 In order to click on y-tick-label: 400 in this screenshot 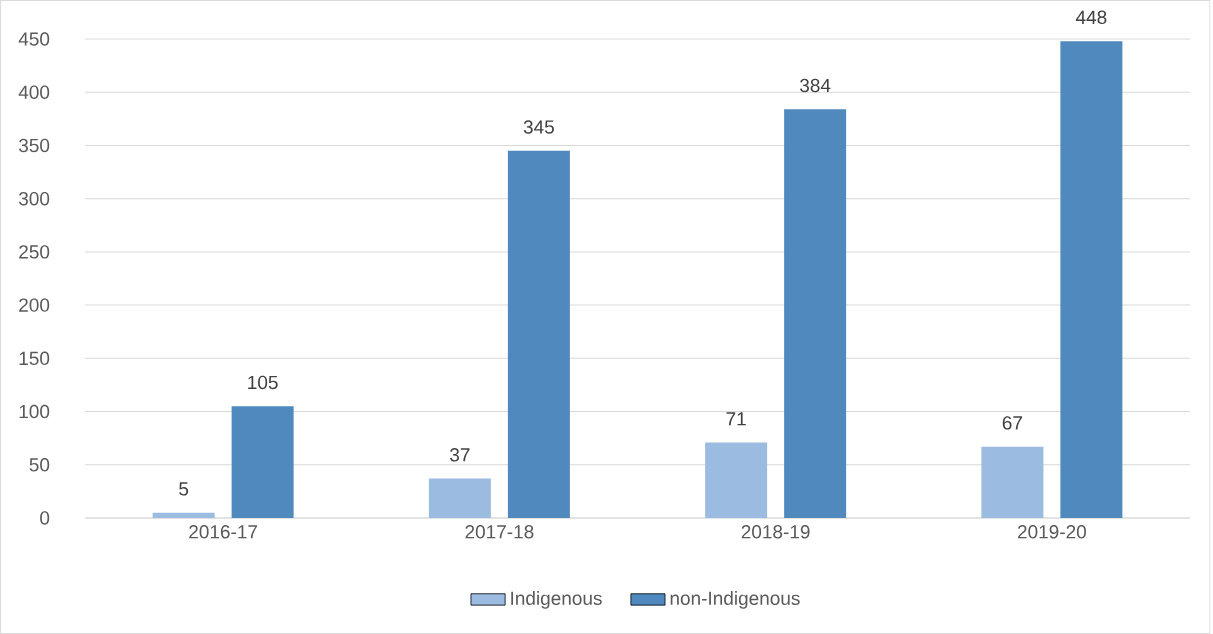, I will do `click(34, 92)`.